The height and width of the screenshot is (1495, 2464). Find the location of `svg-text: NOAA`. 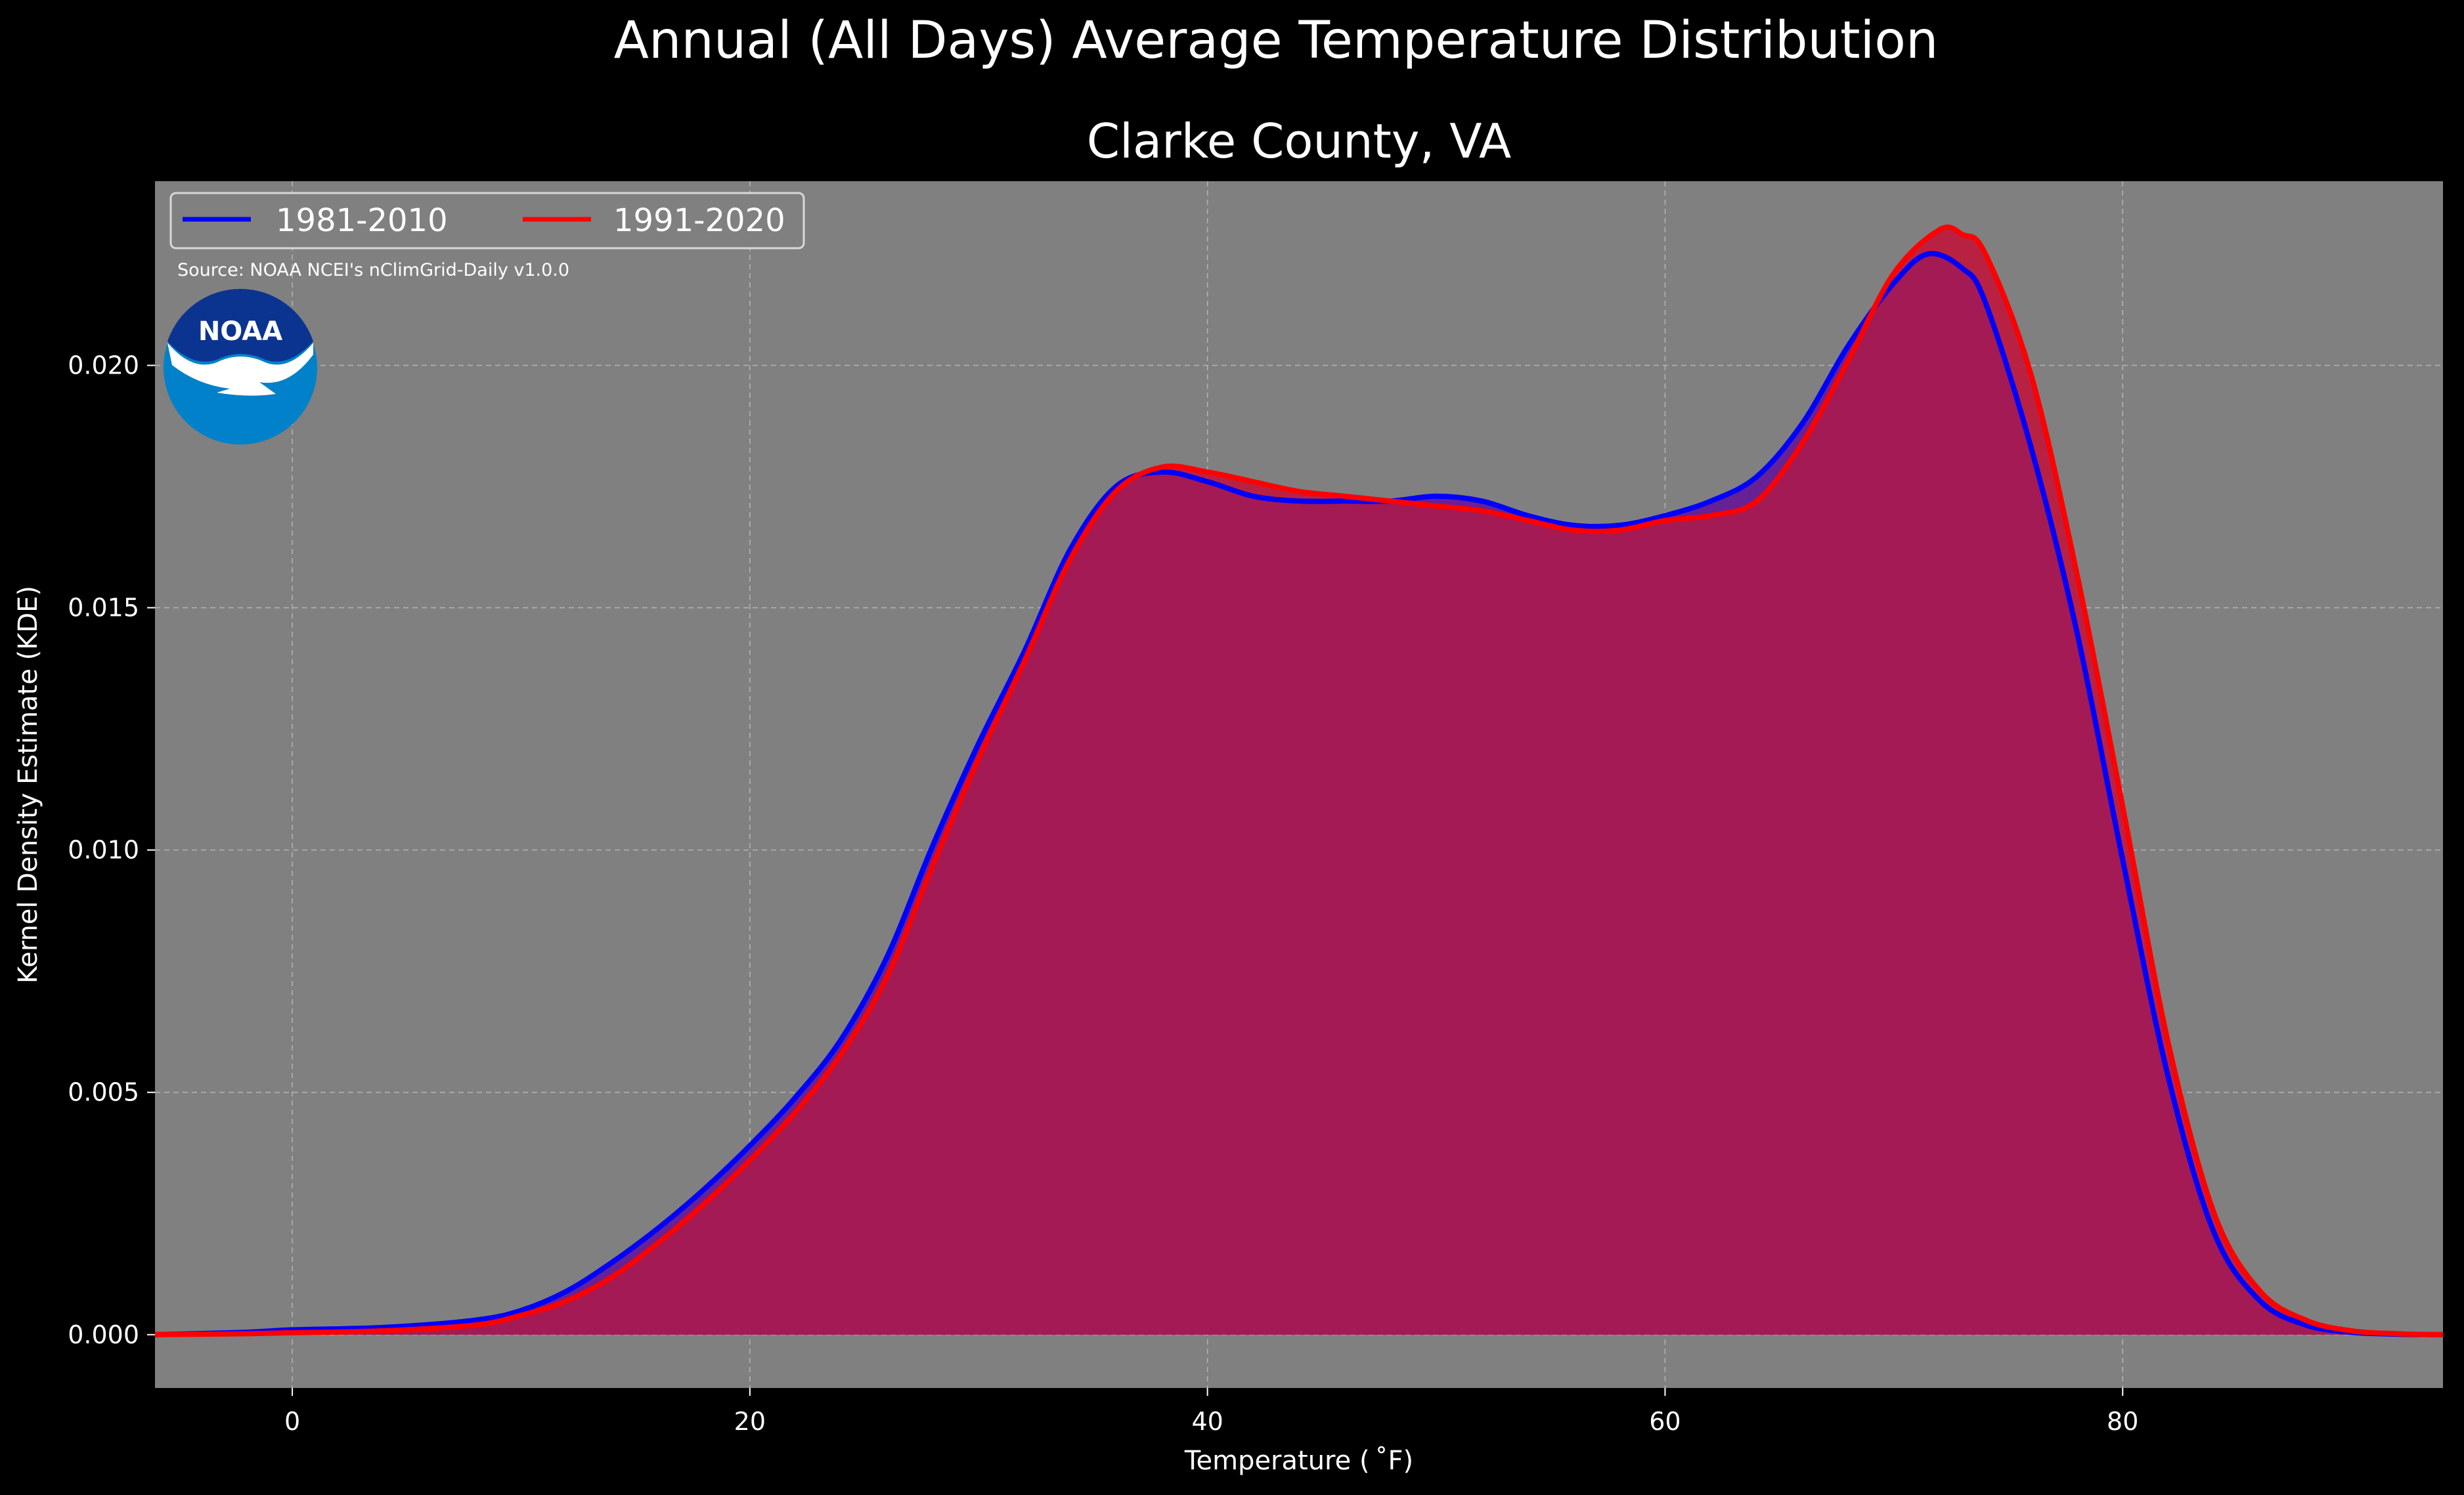

svg-text: NOAA is located at coordinates (240, 331).